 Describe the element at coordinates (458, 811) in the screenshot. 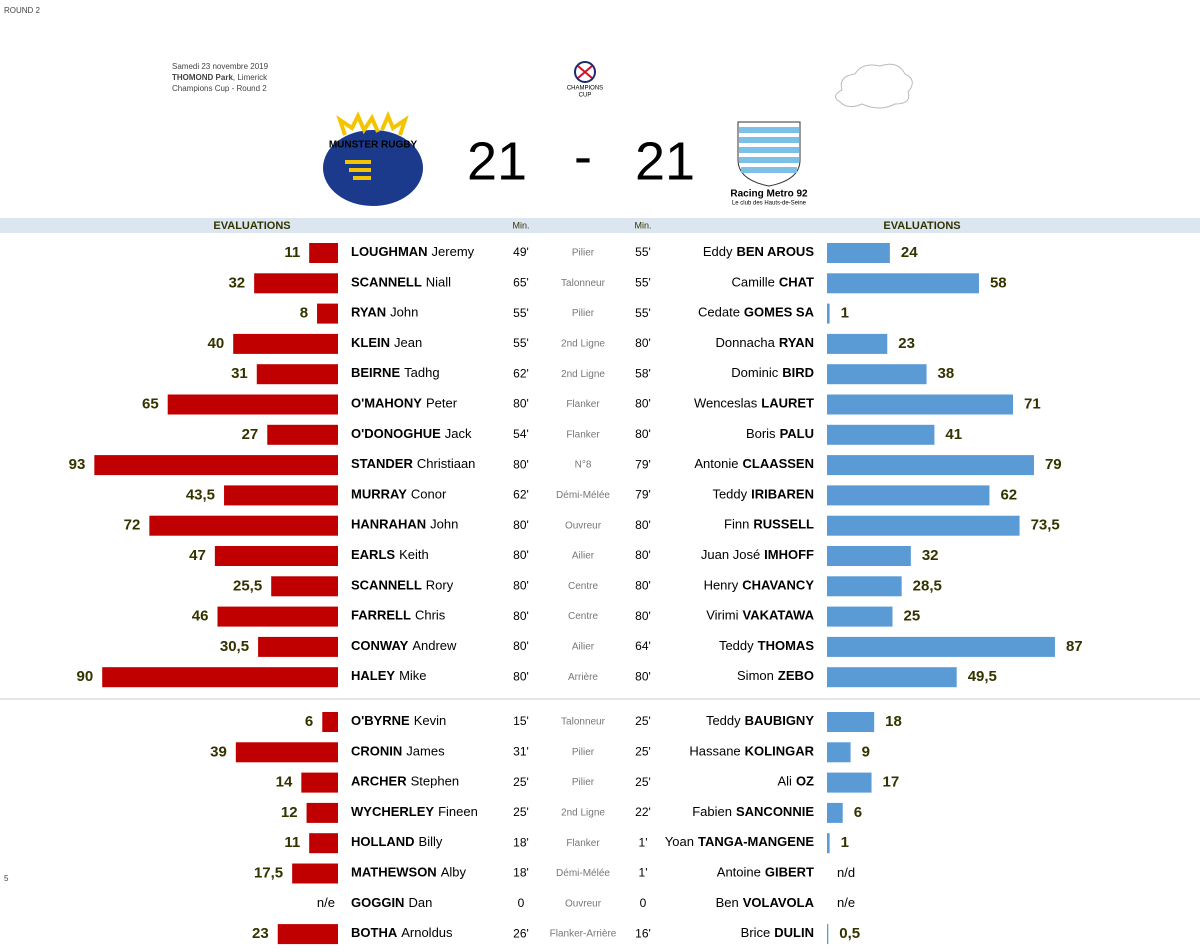

I see `first-name: Fineen` at that location.